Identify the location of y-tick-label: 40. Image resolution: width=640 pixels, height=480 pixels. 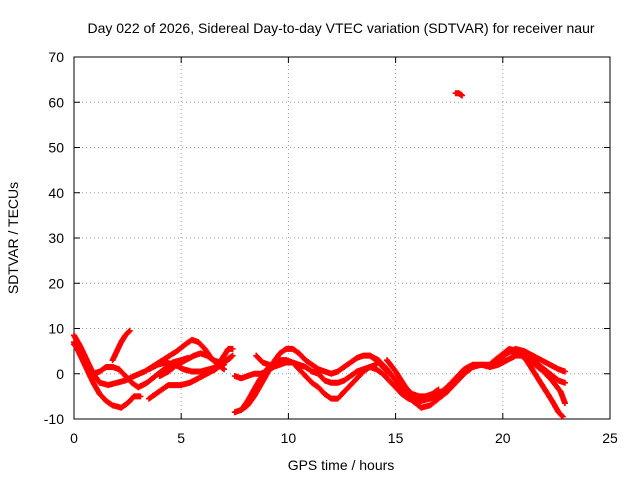
(56, 193).